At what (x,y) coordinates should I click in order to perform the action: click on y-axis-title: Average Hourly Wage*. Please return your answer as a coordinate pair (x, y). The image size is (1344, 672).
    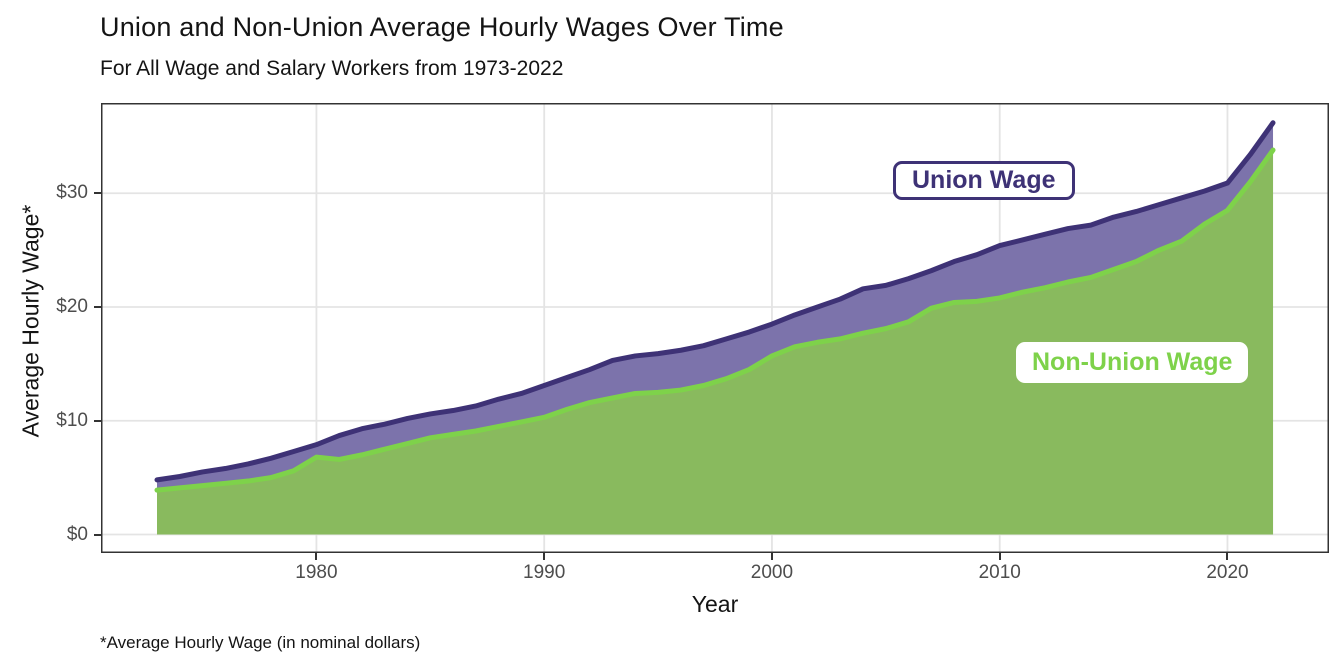
    Looking at the image, I should click on (30, 321).